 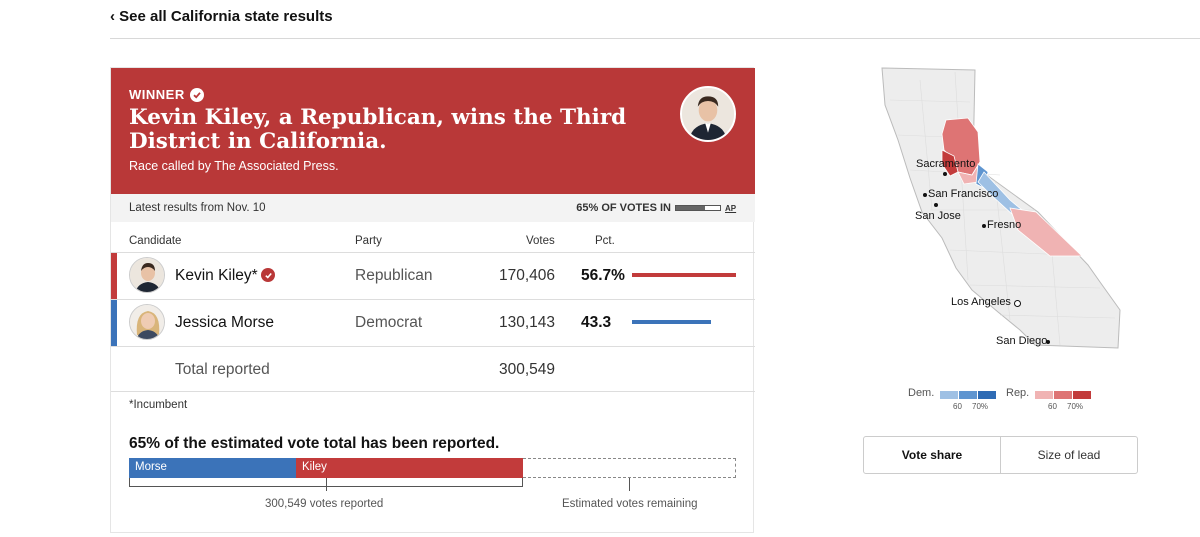 I want to click on back-to-state-results-link: ‹ See all California state results, so click(x=221, y=16).